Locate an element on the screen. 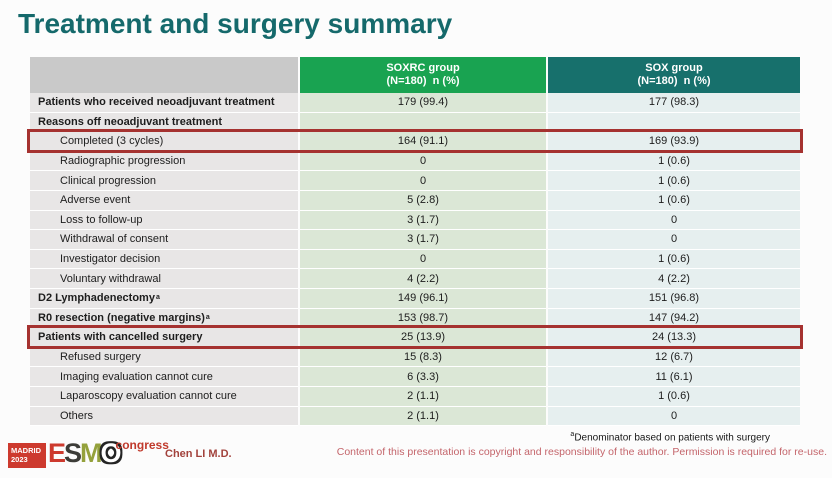 Image resolution: width=832 pixels, height=478 pixels. table-row: Completed (3 cycles) 164 (91.1) 169 (93.9) is located at coordinates (415, 141).